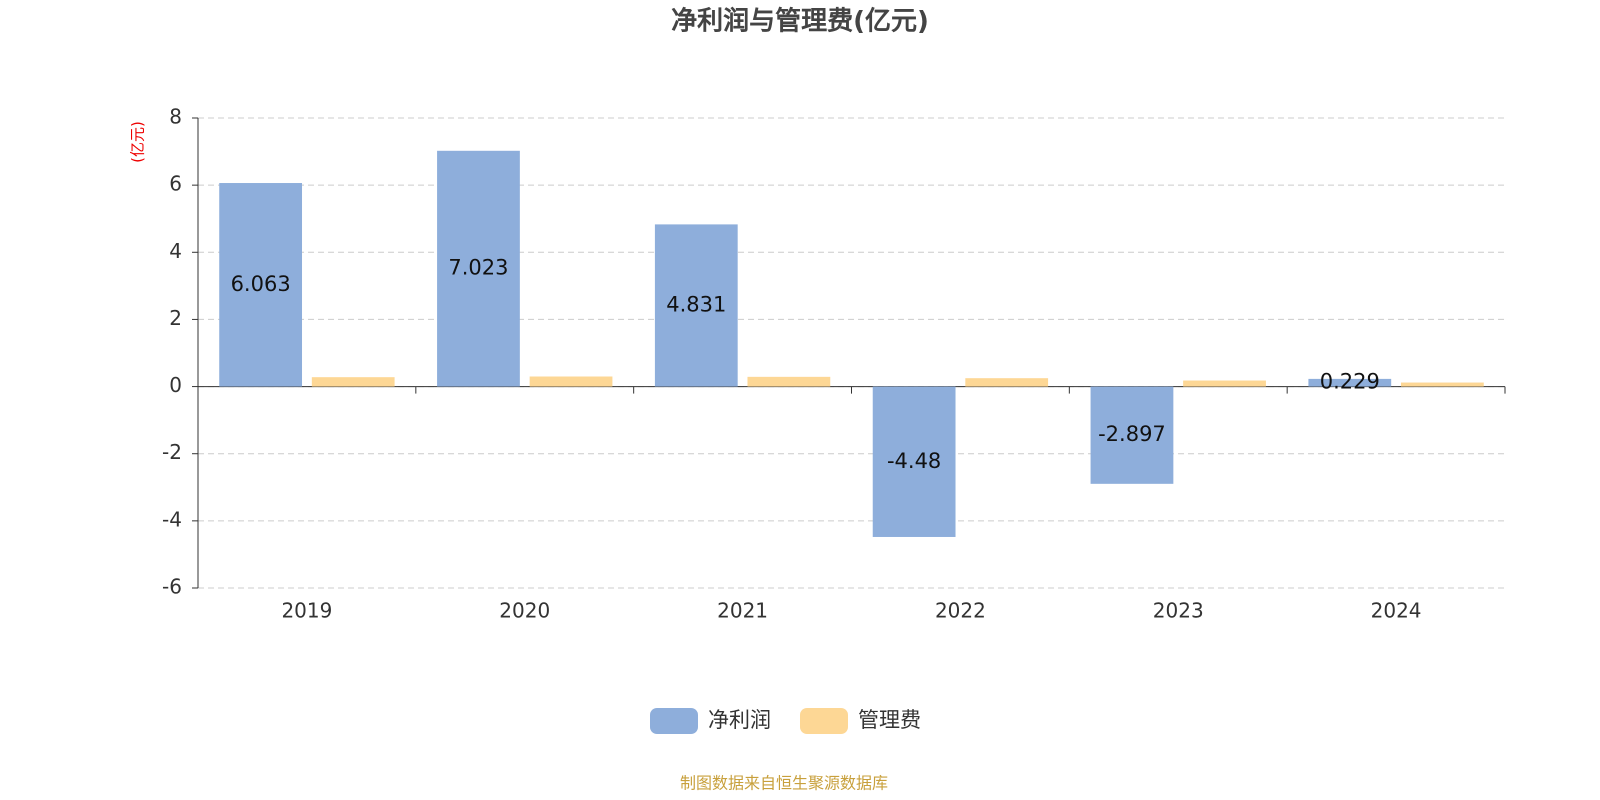 The height and width of the screenshot is (800, 1600). What do you see at coordinates (175, 184) in the screenshot?
I see `y-tick-label: 6` at bounding box center [175, 184].